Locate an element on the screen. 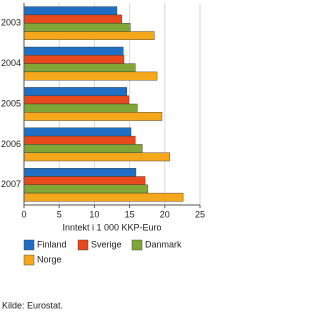  source: Kilde: Eurostat. is located at coordinates (32, 305).